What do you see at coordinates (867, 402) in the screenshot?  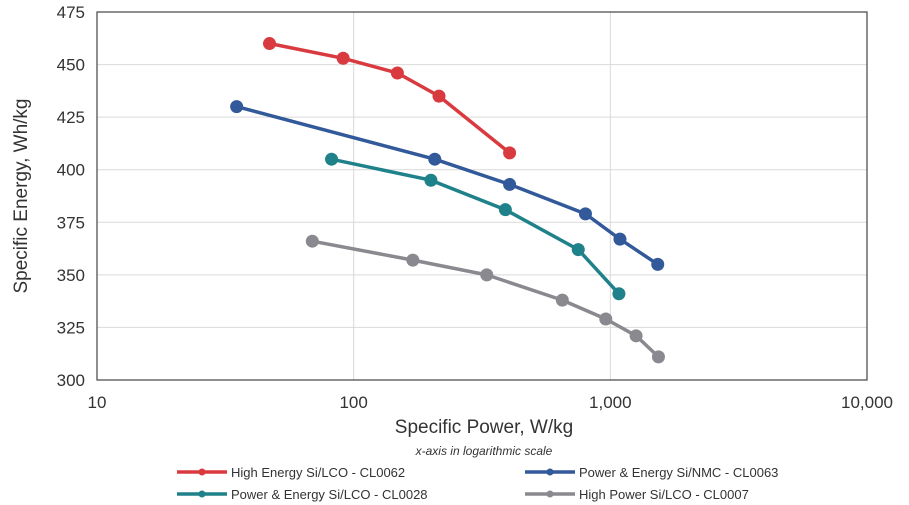 I see `x-tick-label: 10,000` at bounding box center [867, 402].